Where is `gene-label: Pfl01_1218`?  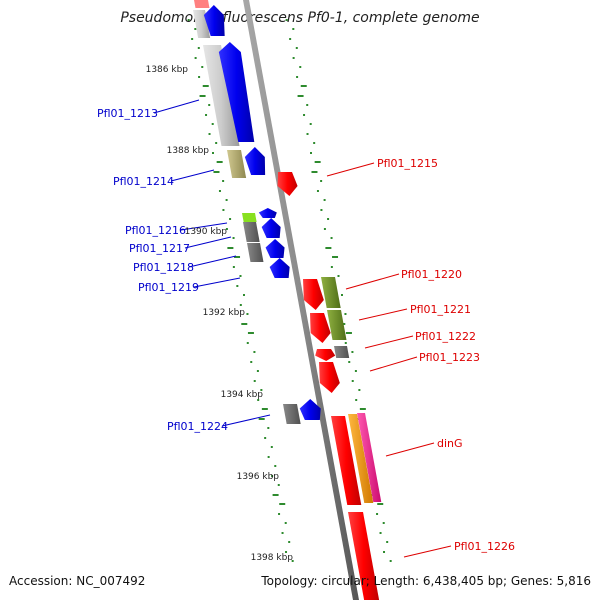
gene-label: Pfl01_1218 is located at coordinates (163, 267).